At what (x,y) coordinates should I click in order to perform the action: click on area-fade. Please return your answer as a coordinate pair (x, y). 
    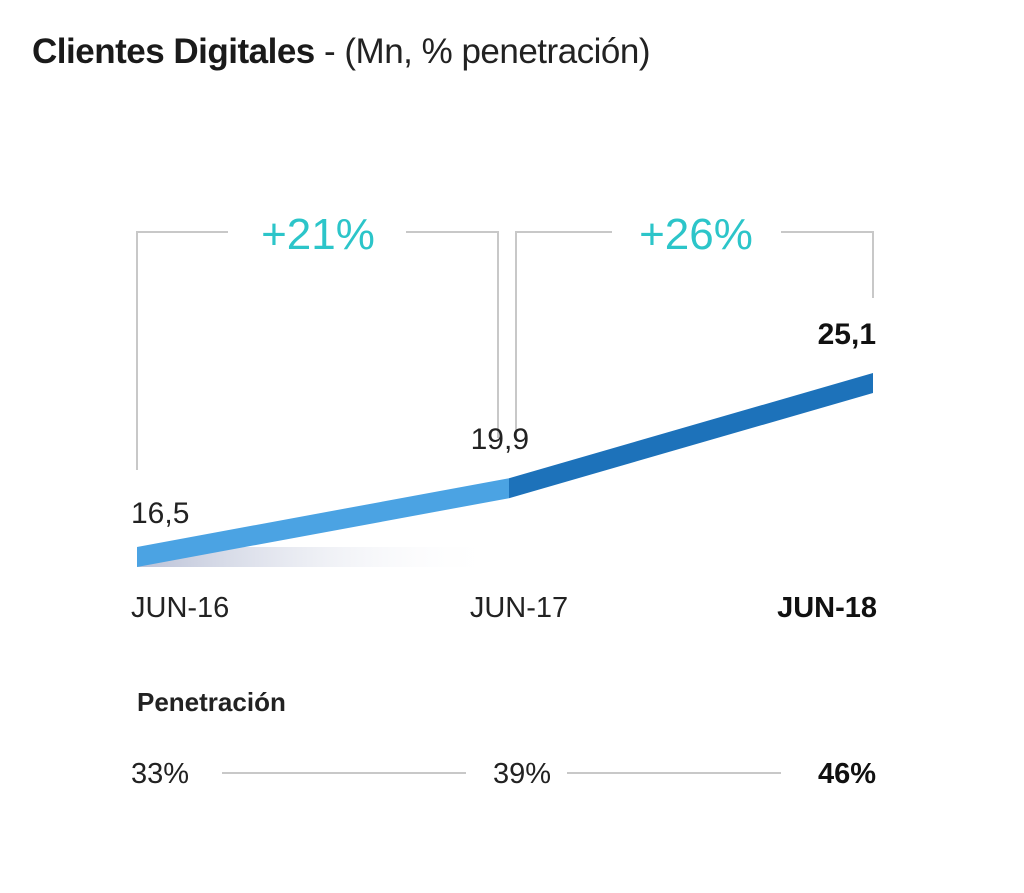
    Looking at the image, I should click on (317, 557).